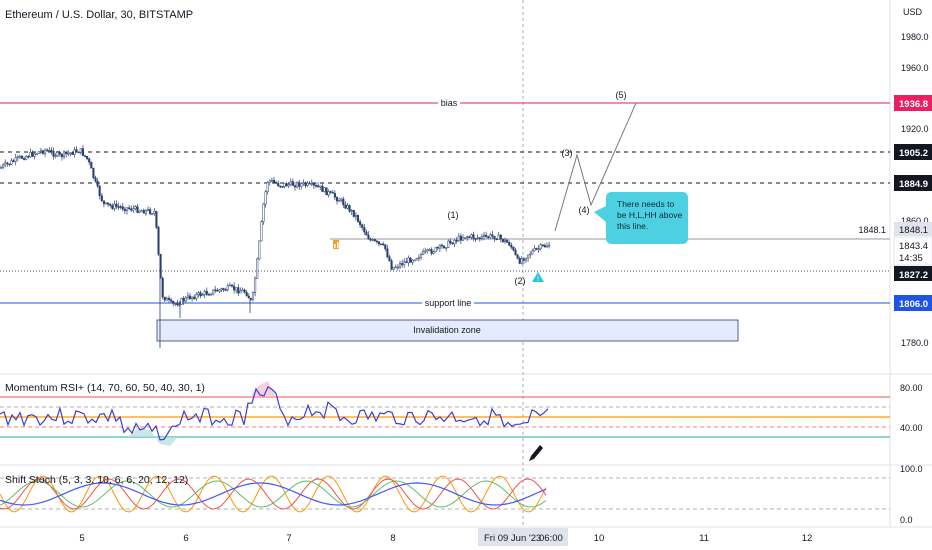 Image resolution: width=932 pixels, height=550 pixels. I want to click on currency-label: USD, so click(913, 12).